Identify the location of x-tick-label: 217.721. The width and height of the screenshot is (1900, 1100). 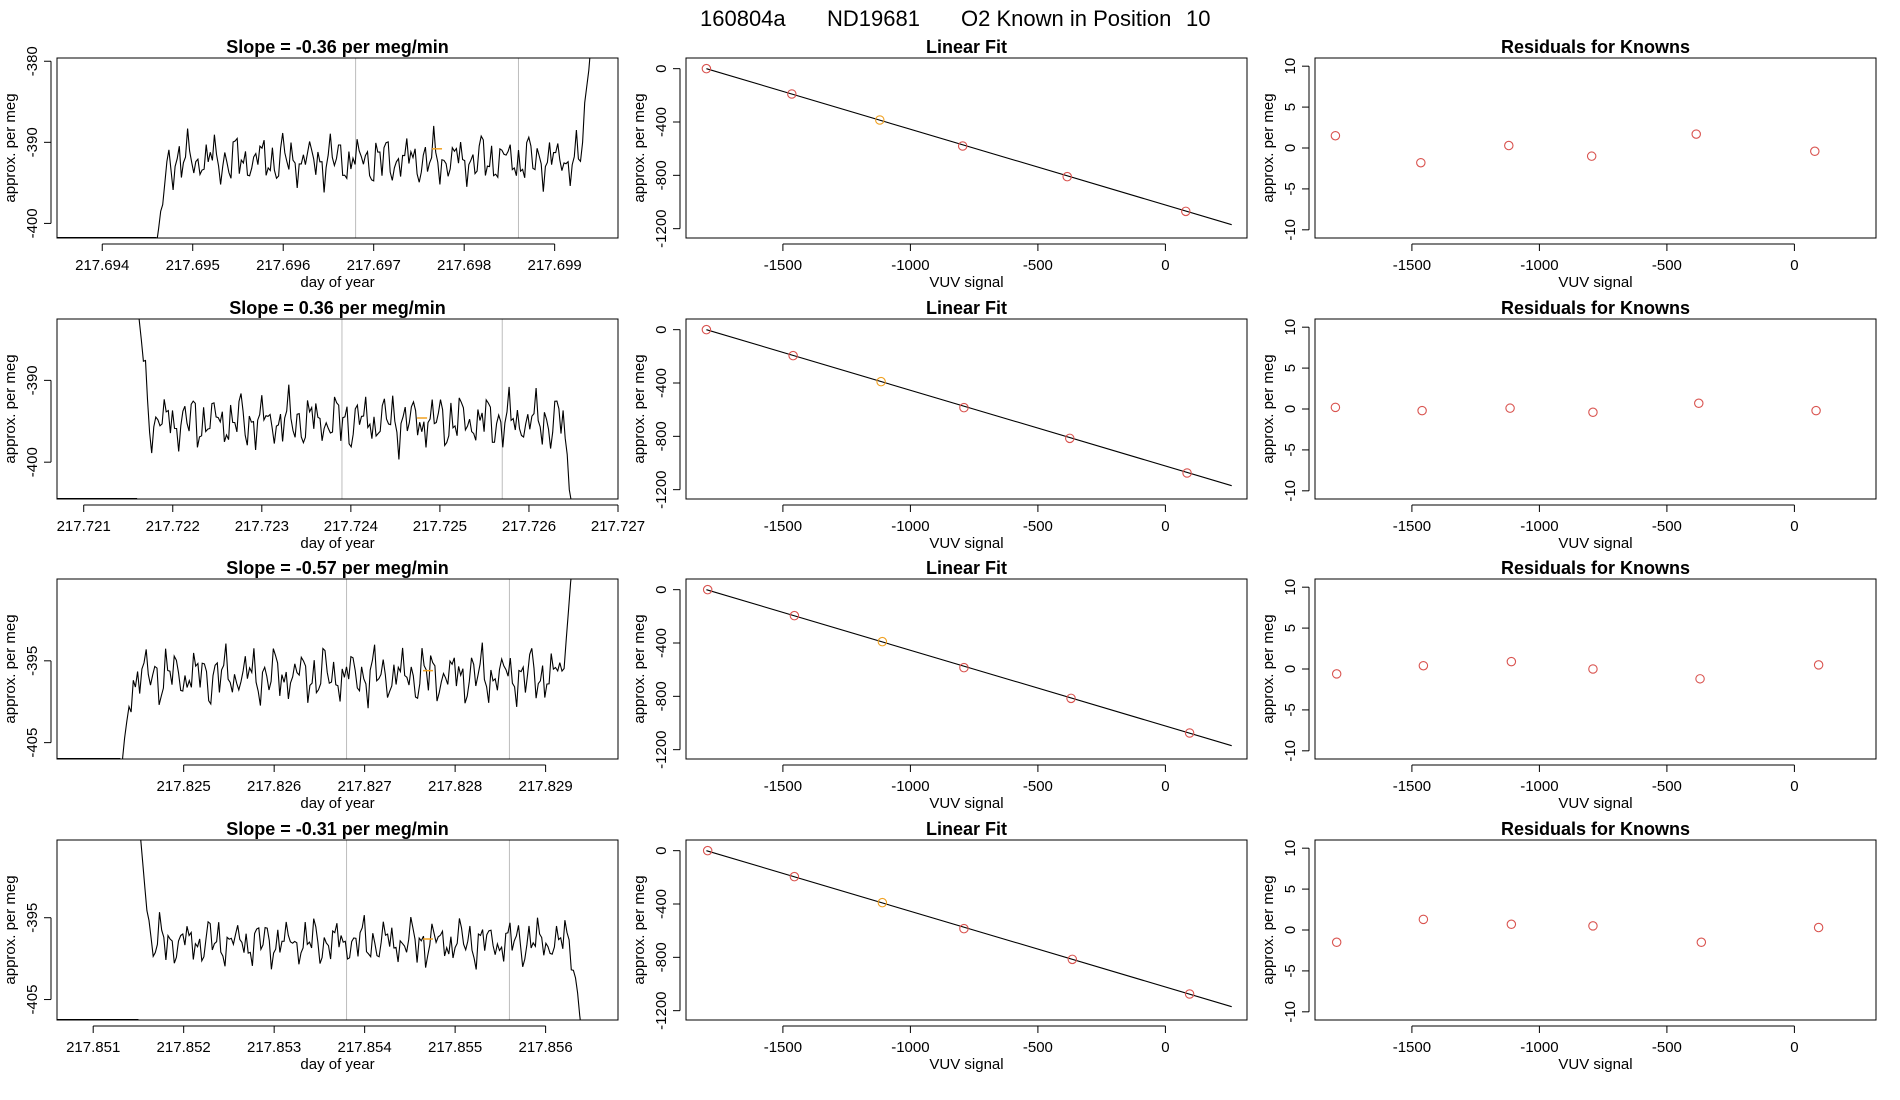
(84, 526).